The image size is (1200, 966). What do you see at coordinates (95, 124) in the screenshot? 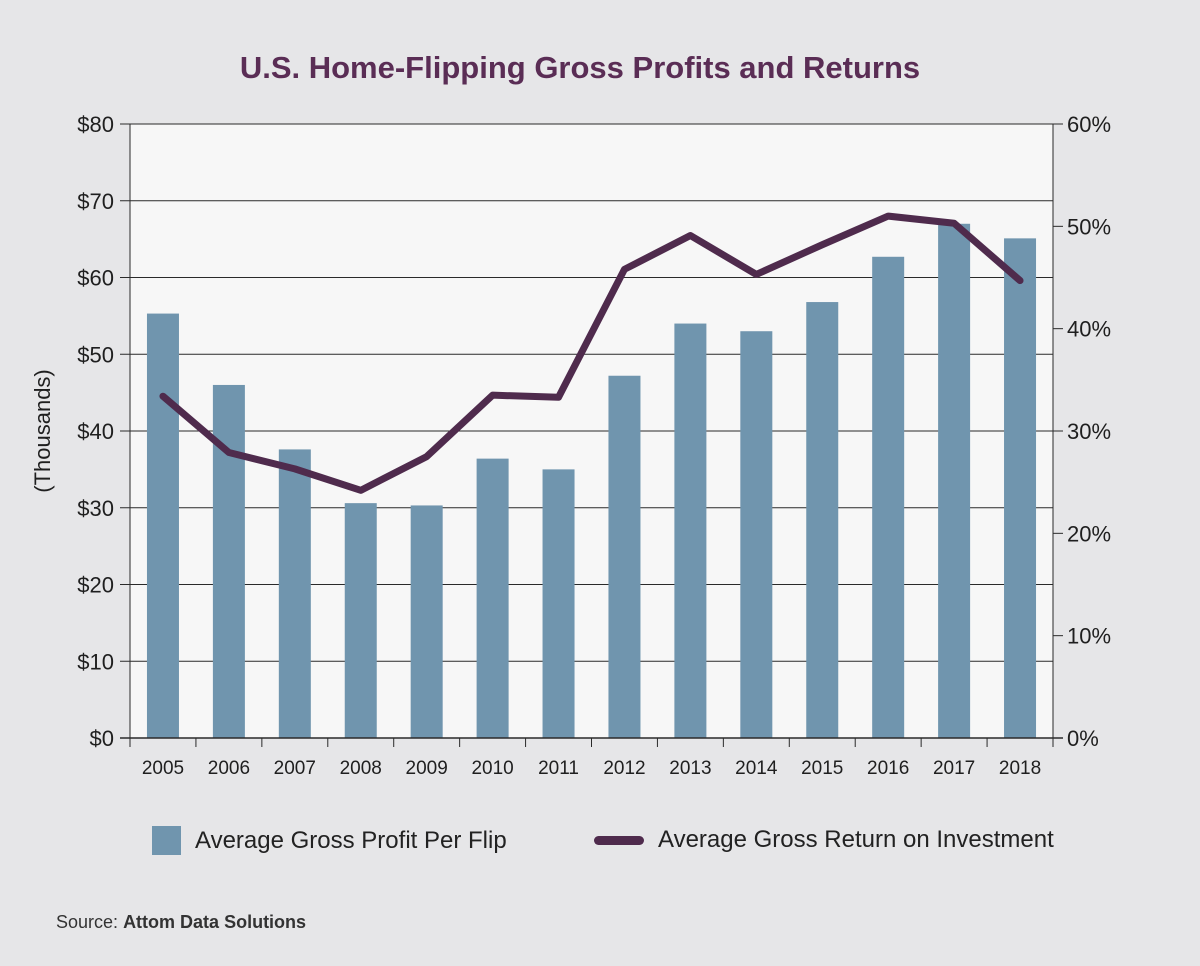
I see `y-tick-label-left: $80` at bounding box center [95, 124].